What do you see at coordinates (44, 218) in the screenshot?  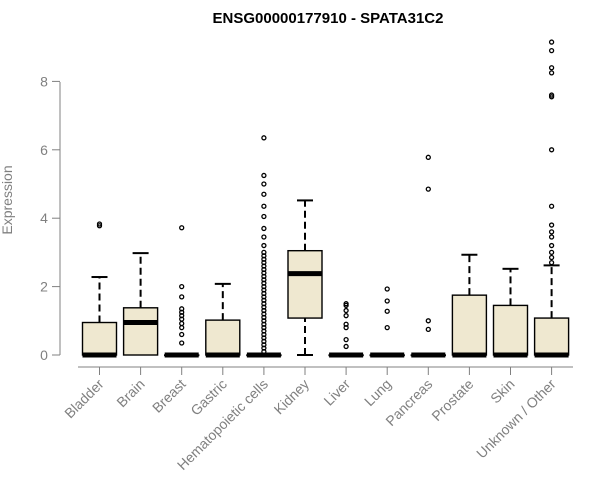 I see `y-tick-label: 4` at bounding box center [44, 218].